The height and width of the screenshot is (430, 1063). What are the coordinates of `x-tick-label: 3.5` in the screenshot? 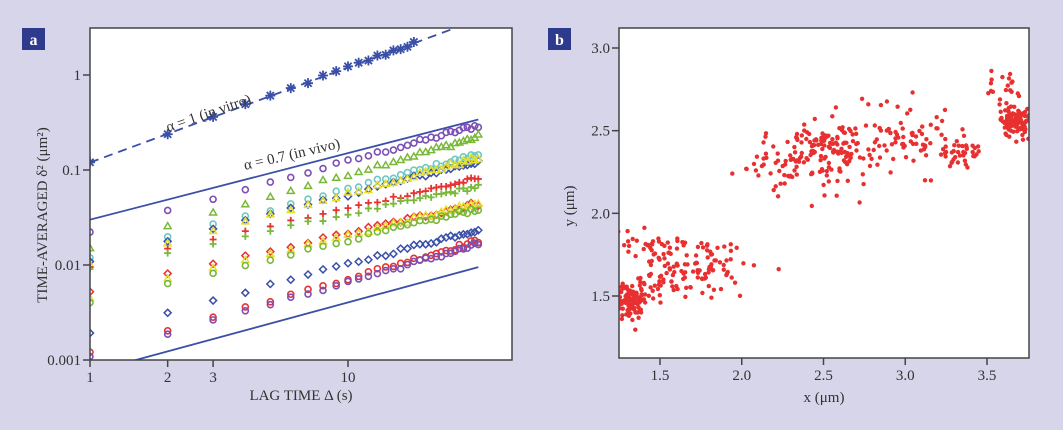 It's located at (987, 376).